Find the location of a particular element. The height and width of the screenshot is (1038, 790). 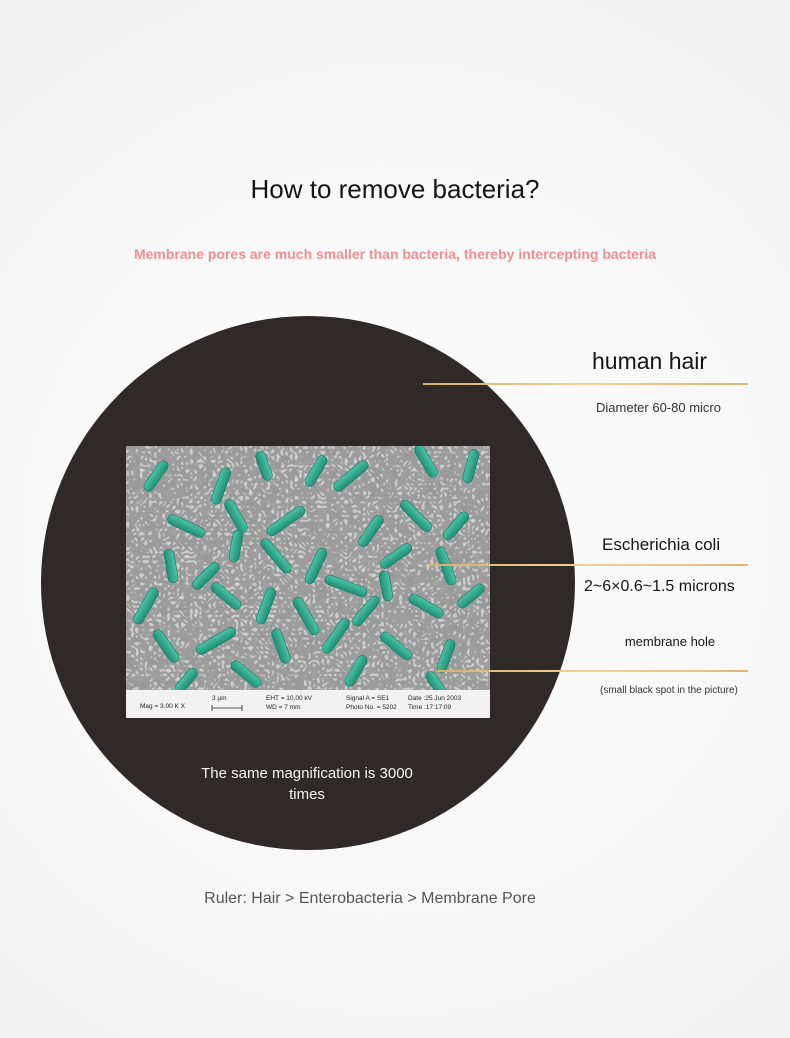

mag-text: Mag = 3.00 K X is located at coordinates (163, 706).